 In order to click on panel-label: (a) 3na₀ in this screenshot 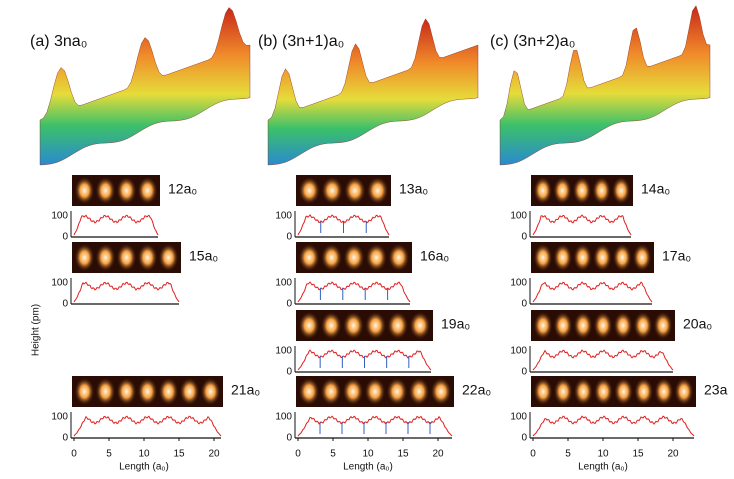, I will do `click(58, 41)`.